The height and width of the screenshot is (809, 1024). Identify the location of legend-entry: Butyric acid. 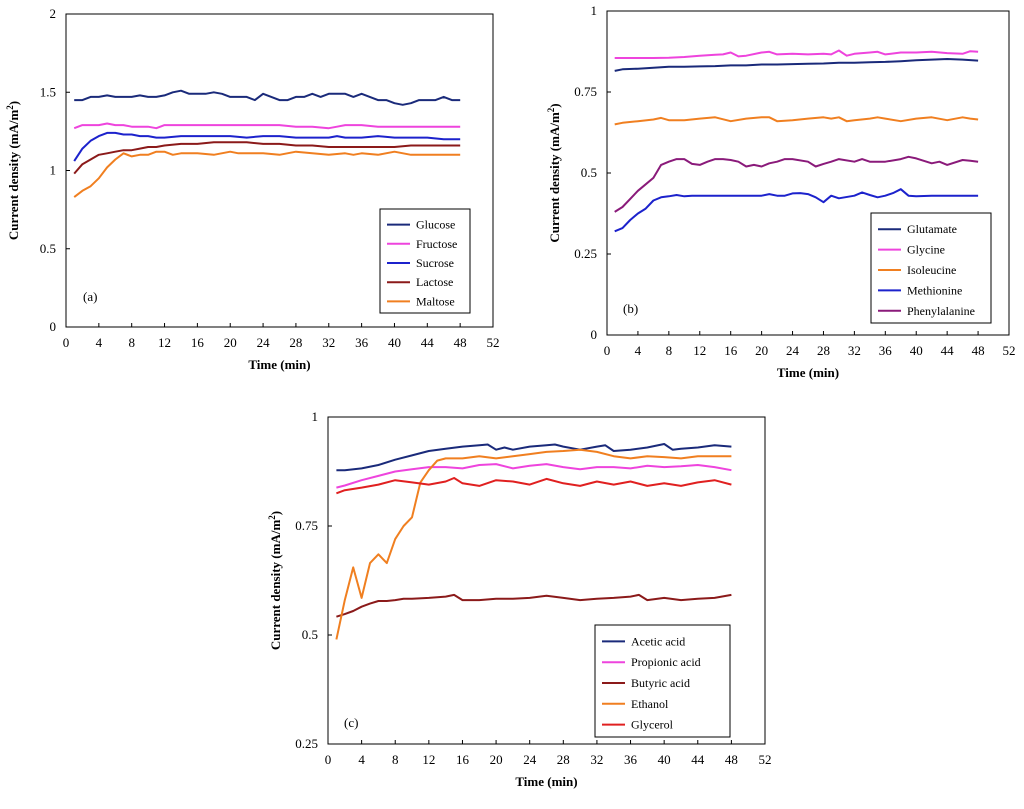
(660, 683).